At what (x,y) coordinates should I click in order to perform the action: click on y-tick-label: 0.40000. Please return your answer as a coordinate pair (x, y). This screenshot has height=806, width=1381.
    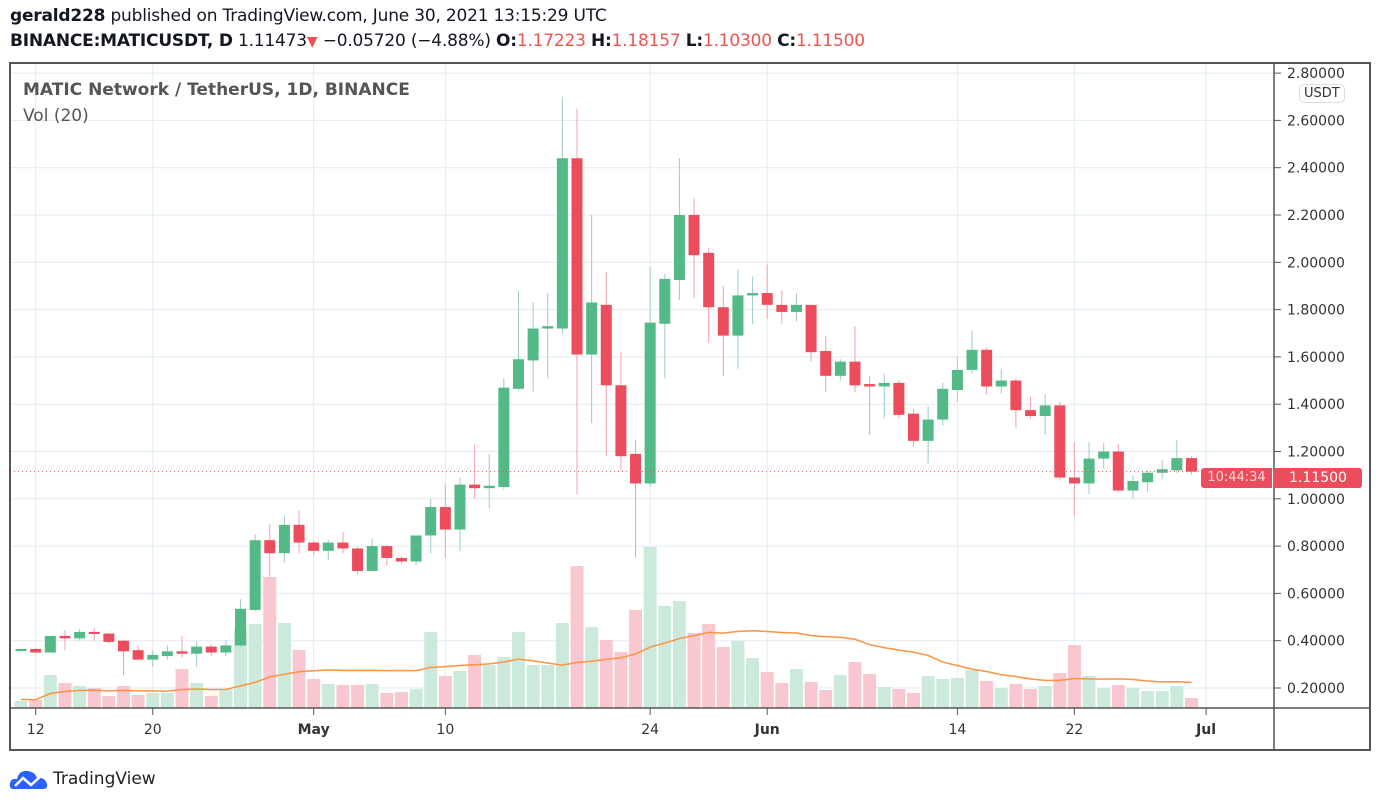
    Looking at the image, I should click on (1316, 642).